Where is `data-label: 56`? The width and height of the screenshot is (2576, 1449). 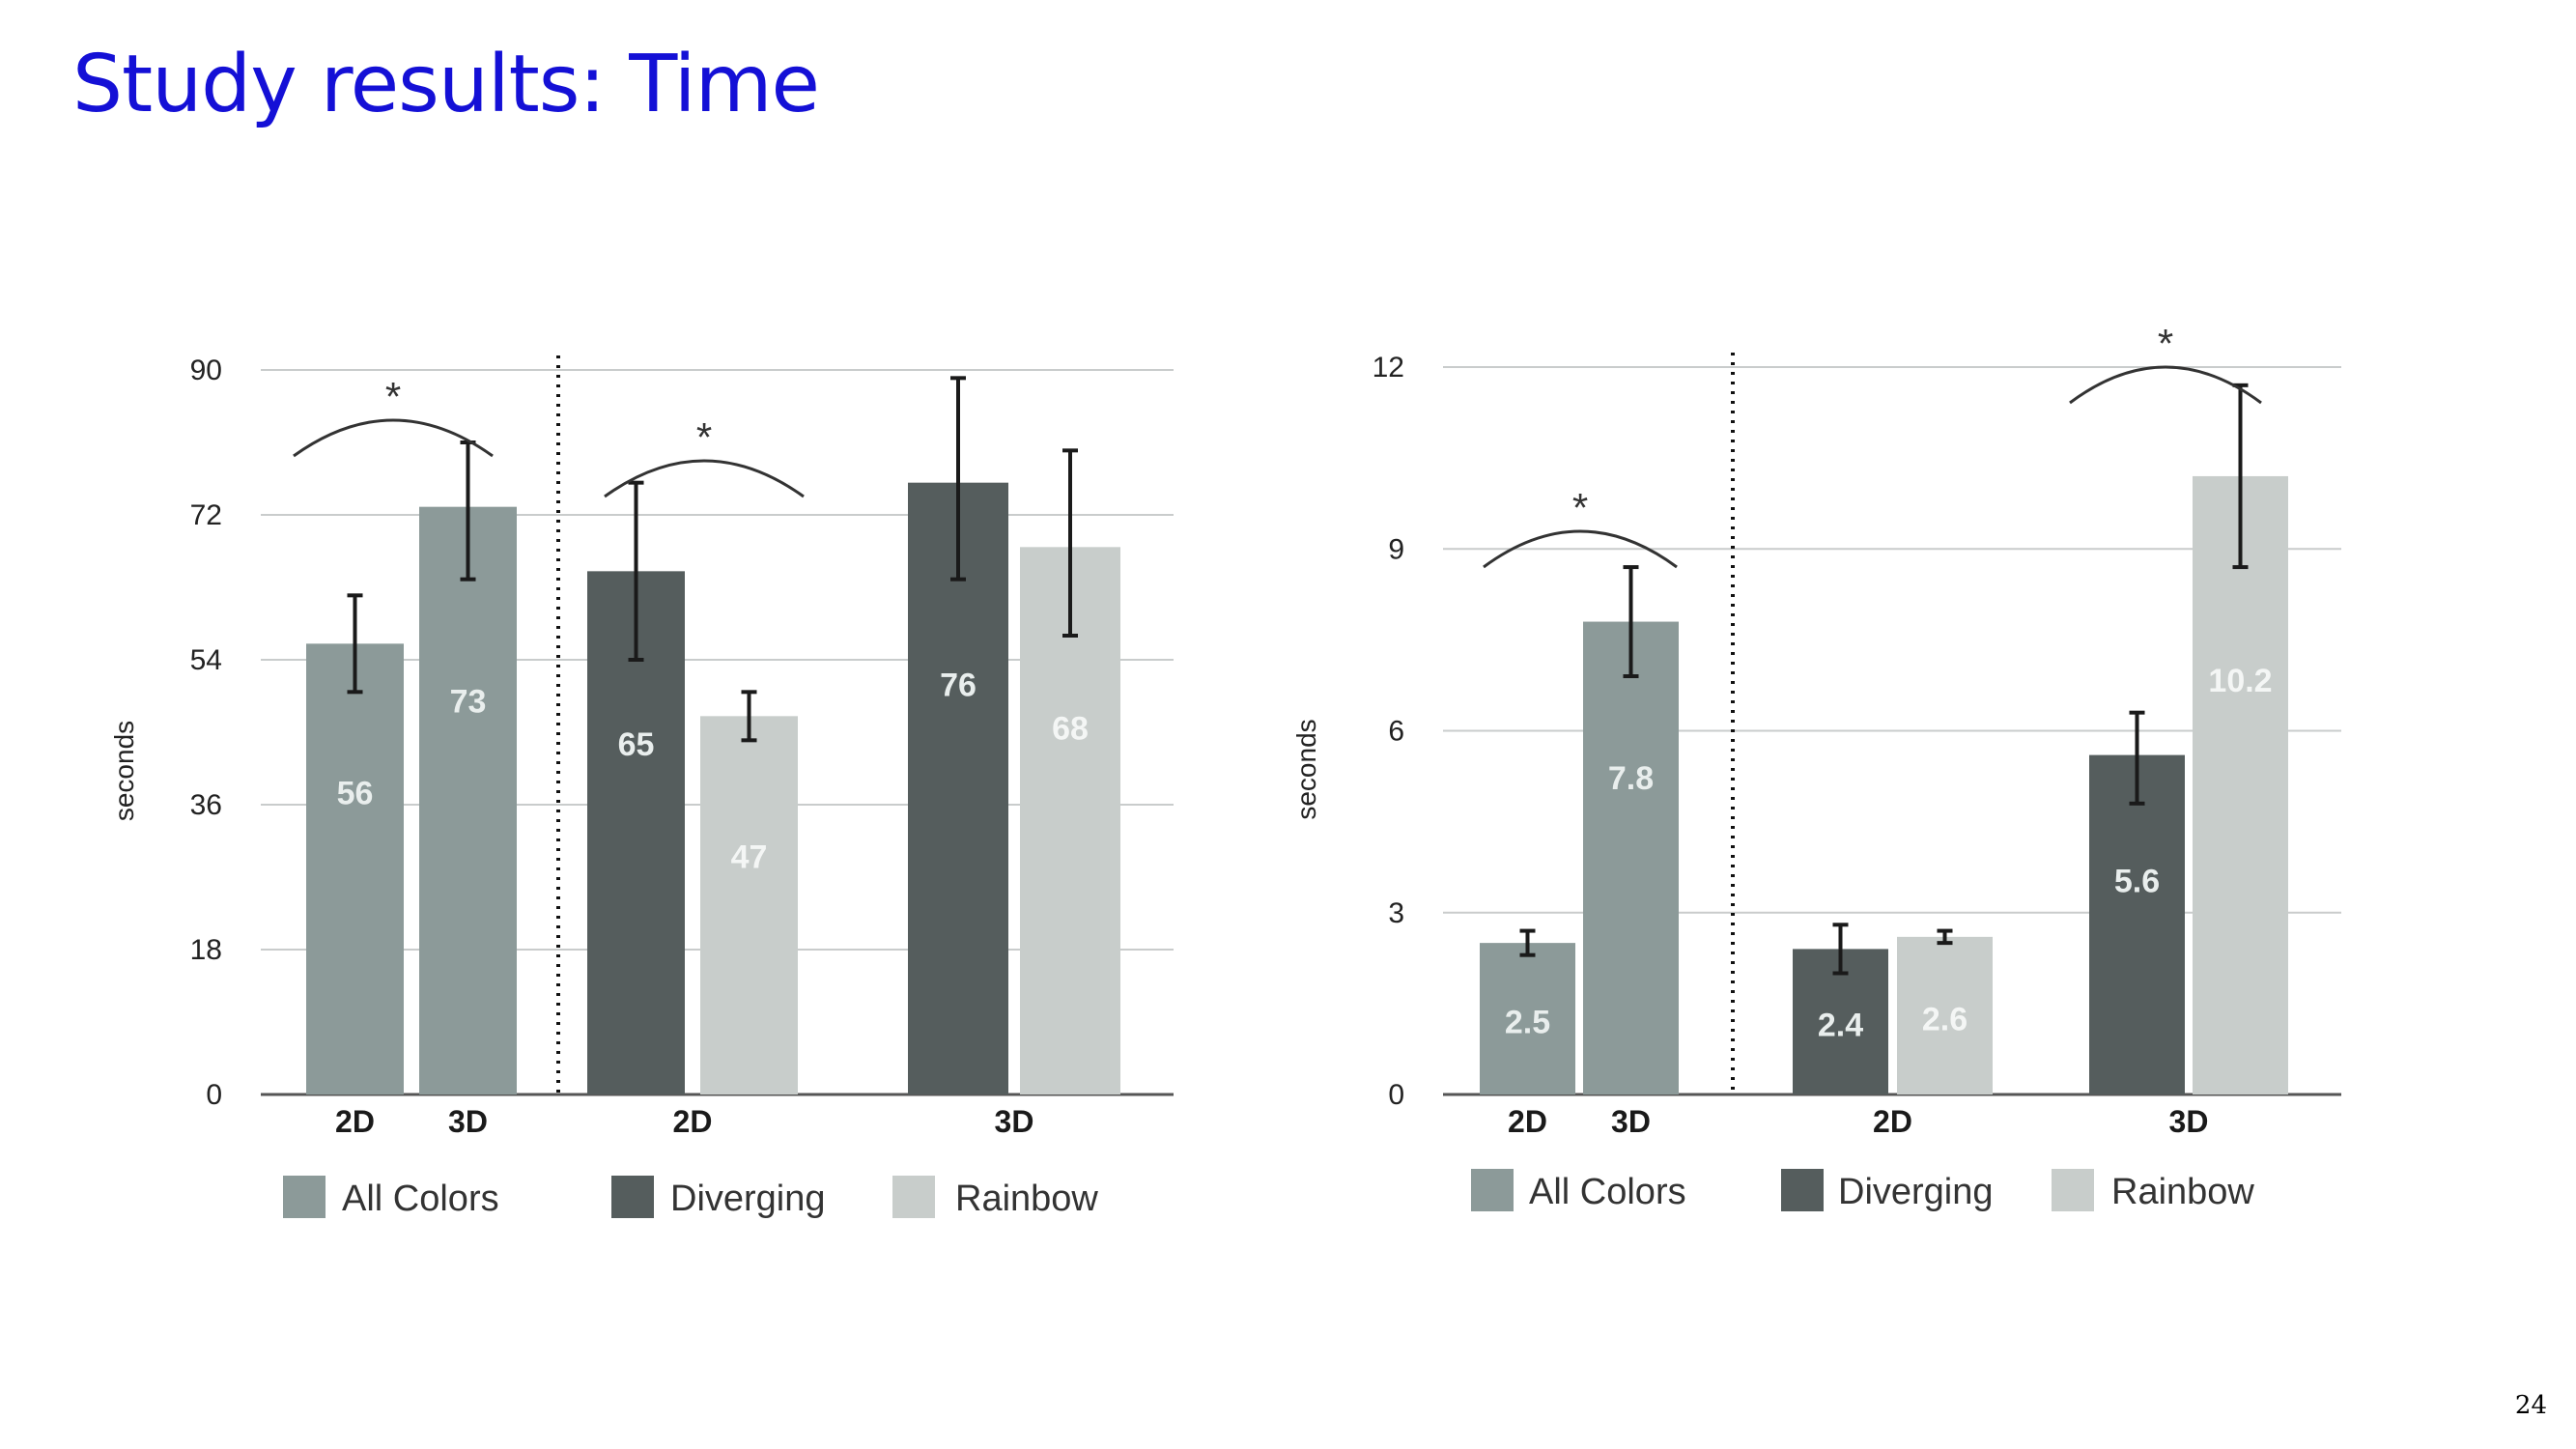
data-label: 56 is located at coordinates (355, 793).